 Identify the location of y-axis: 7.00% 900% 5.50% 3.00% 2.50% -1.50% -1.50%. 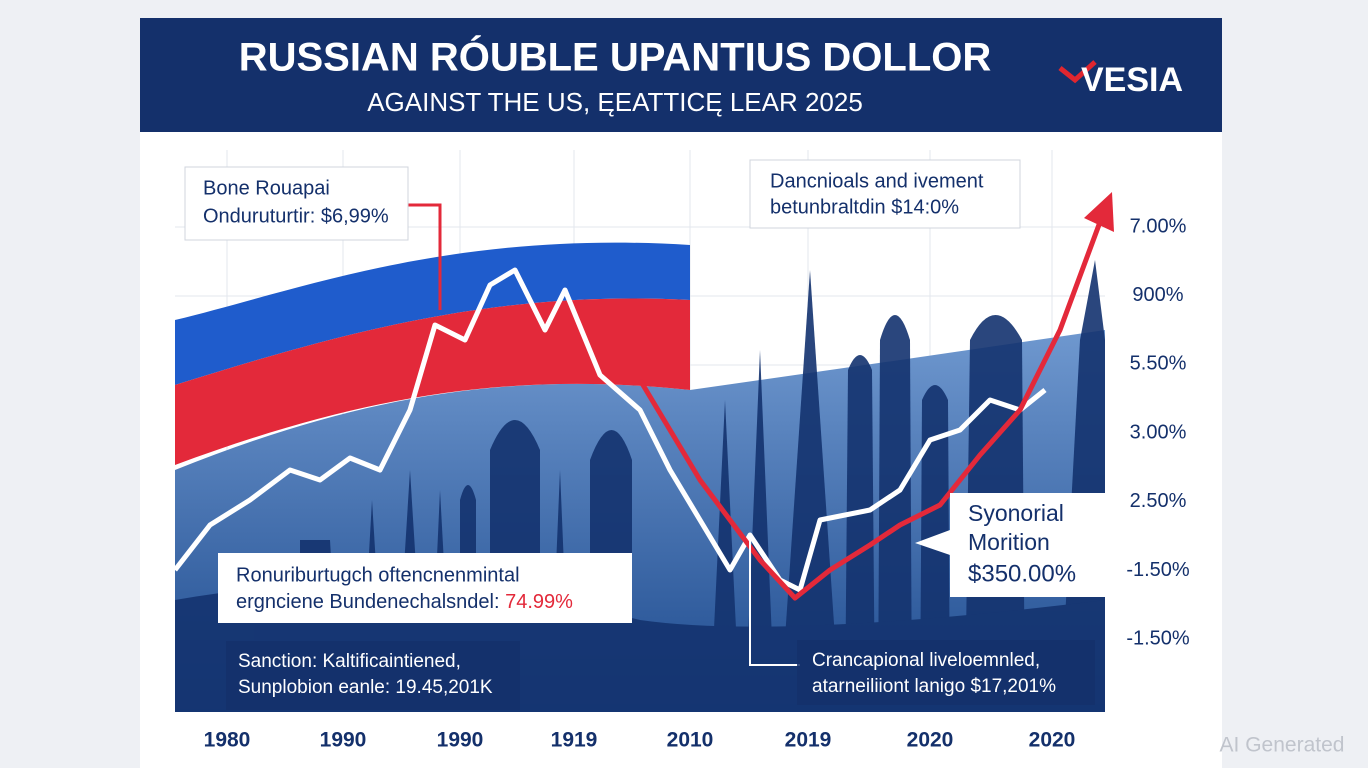
(1158, 432).